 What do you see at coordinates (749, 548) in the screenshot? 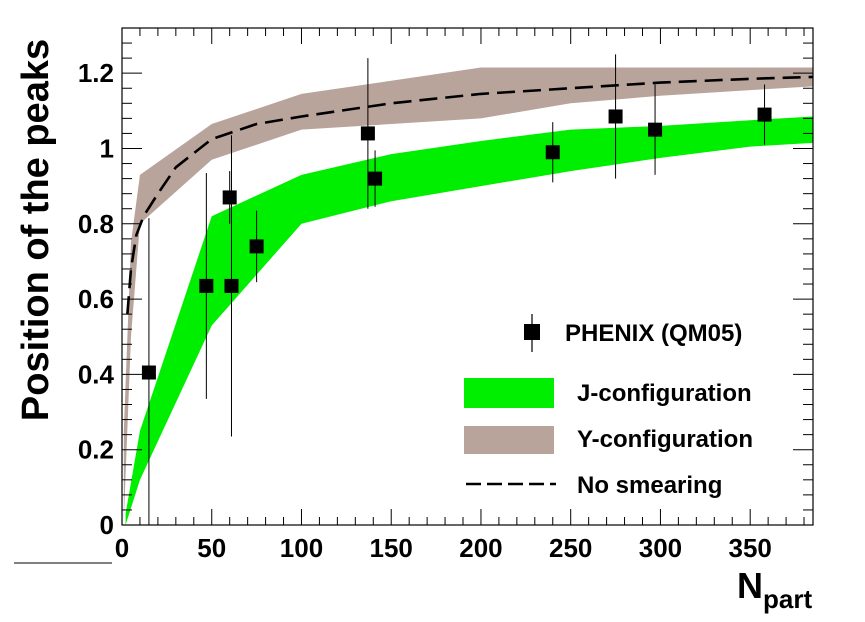
I see `x-tick-label: 350` at bounding box center [749, 548].